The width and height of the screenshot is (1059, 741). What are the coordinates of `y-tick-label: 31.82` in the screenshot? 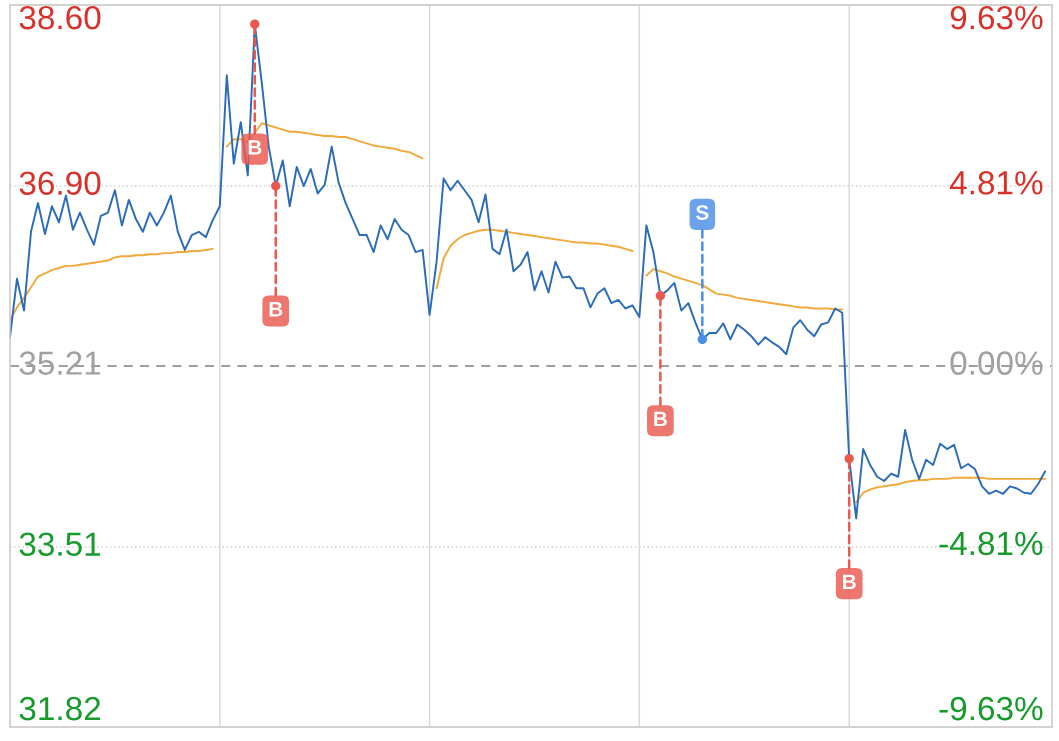 It's located at (60, 708).